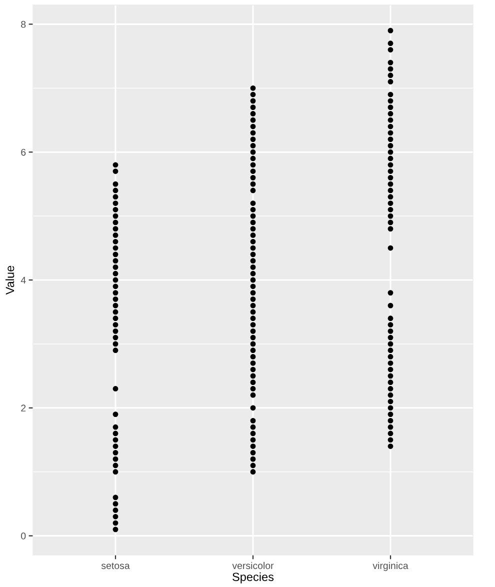  Describe the element at coordinates (23, 24) in the screenshot. I see `y-tick-label: 8` at that location.